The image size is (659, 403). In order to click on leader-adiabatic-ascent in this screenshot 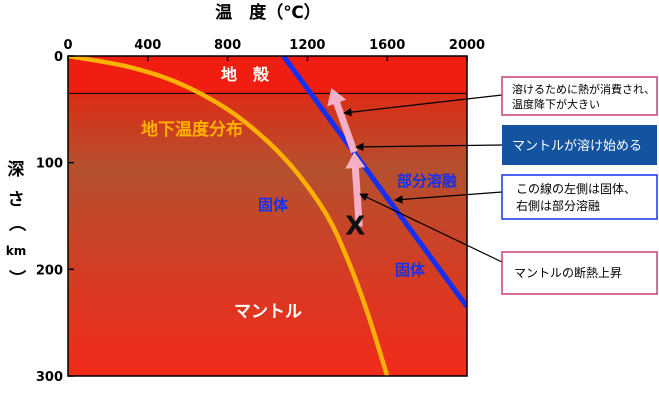, I will do `click(431, 228)`.